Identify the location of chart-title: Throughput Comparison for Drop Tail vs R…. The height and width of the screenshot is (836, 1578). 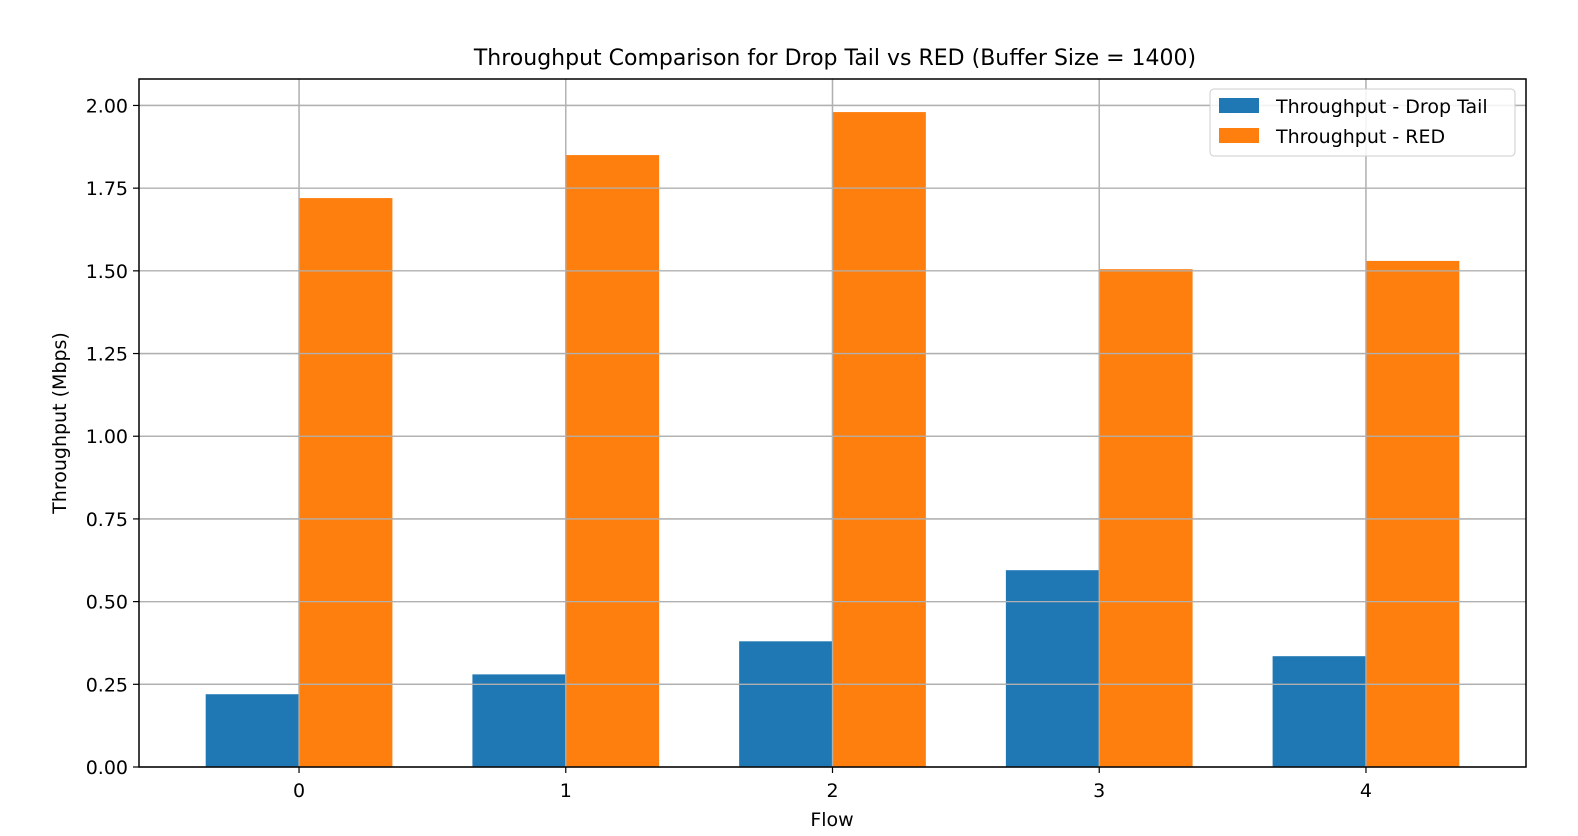
(834, 58).